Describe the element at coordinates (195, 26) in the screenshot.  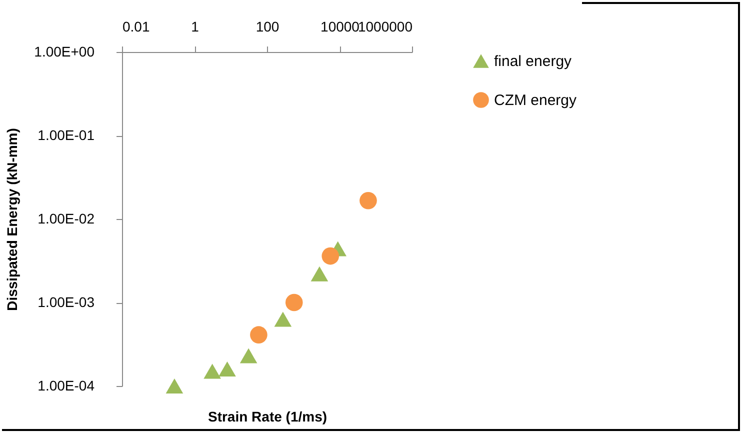
I see `x-tick-label: 1` at that location.